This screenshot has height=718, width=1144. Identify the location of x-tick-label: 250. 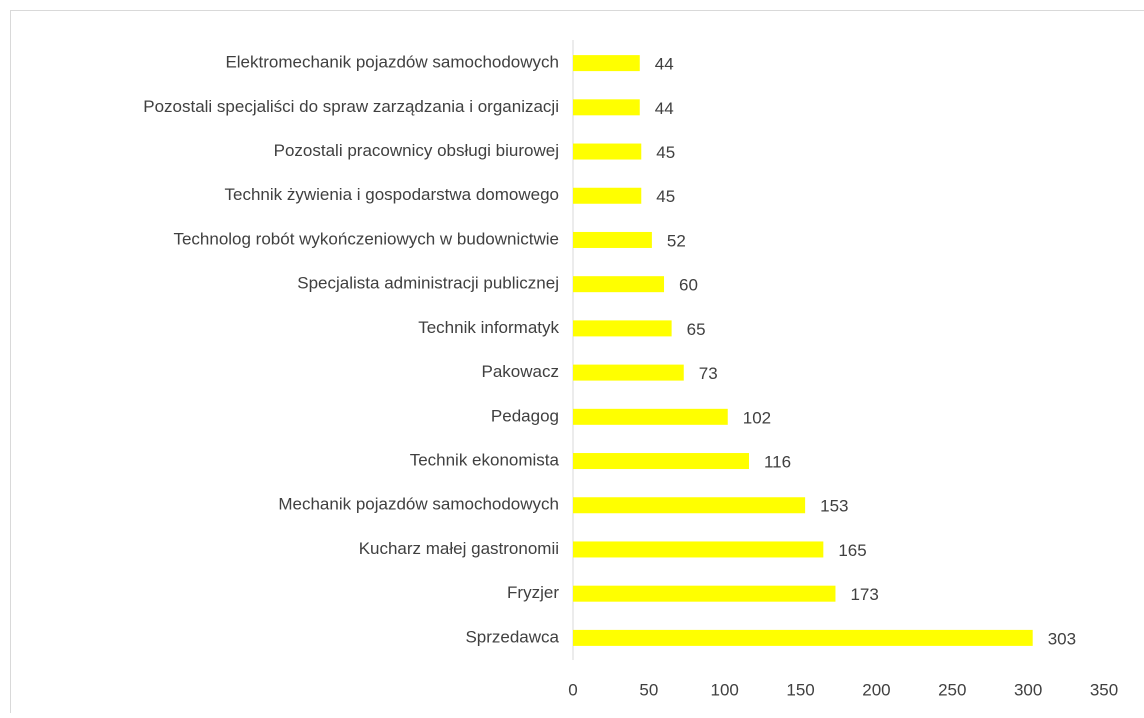
(952, 689).